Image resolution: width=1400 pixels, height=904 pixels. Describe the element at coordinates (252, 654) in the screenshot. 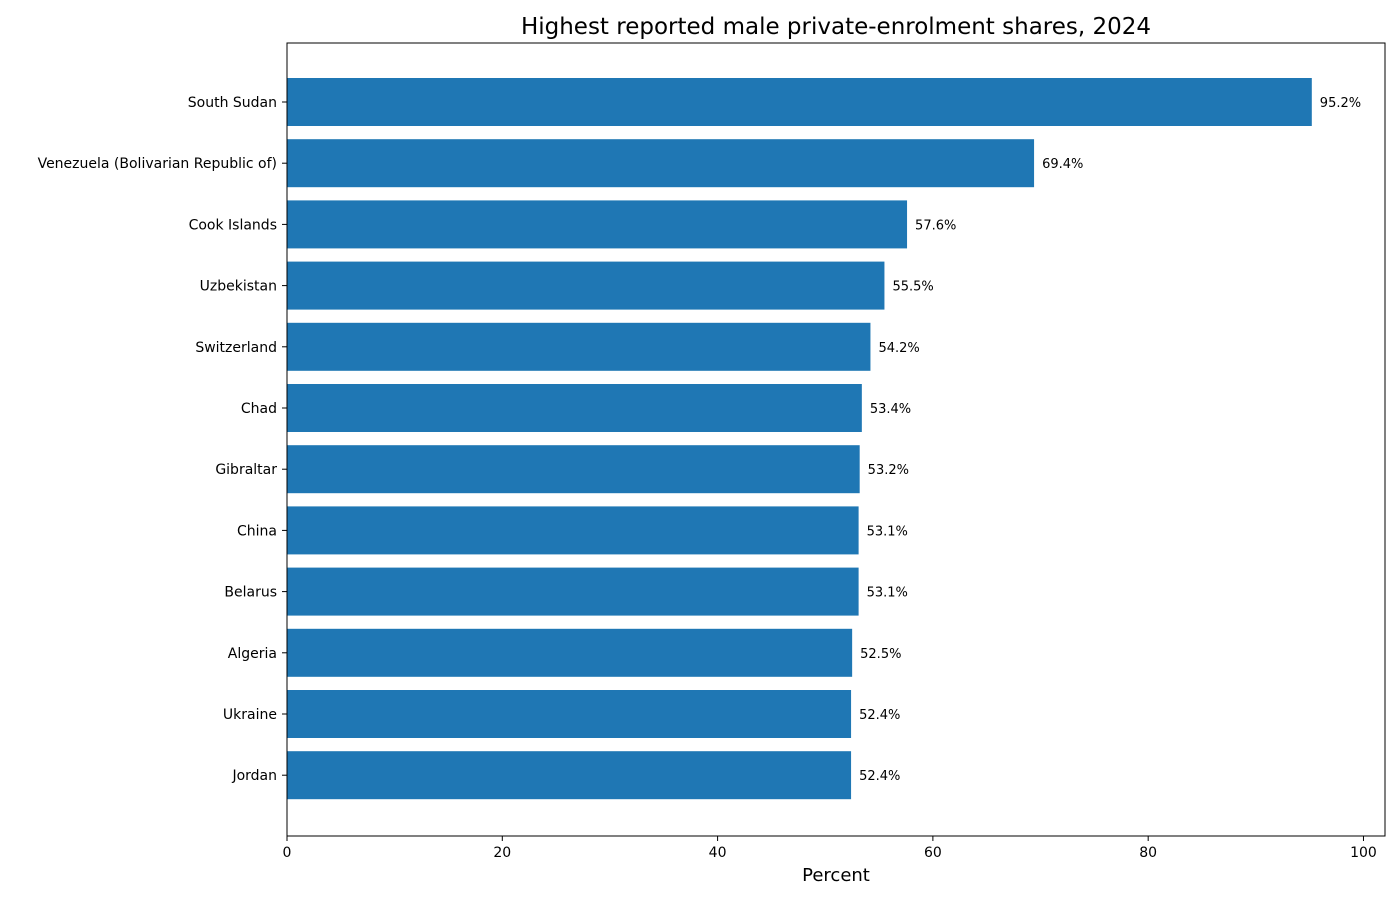

I see `y-tick-label: Algeria` at that location.